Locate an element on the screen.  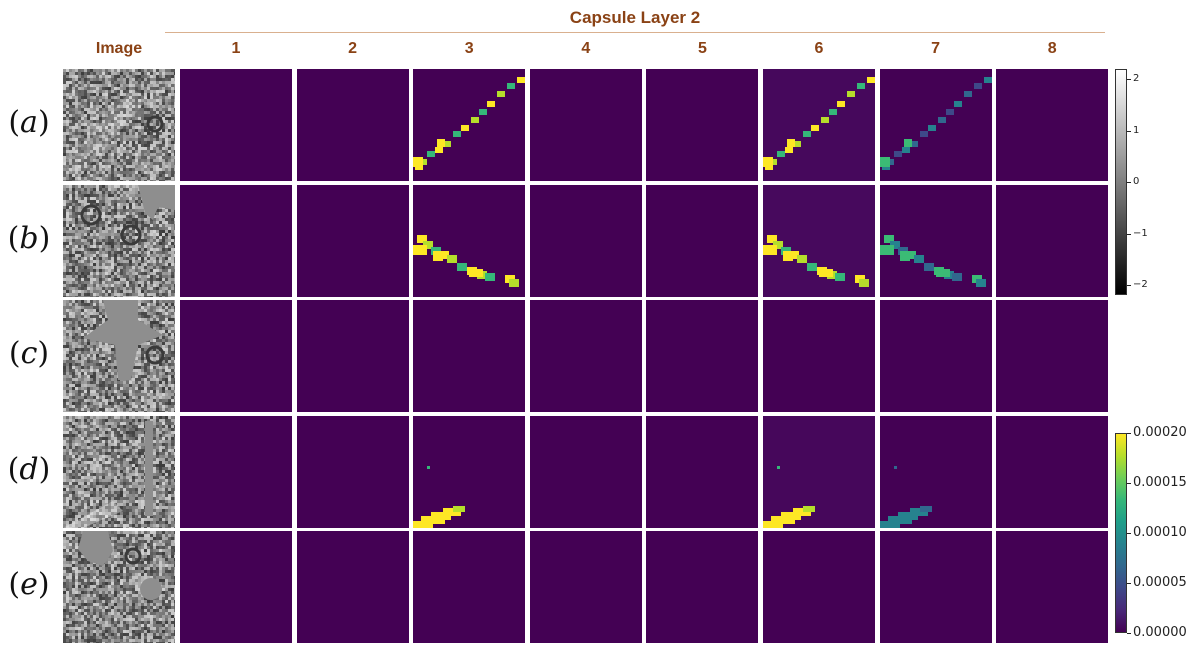
row-label-c: (c) is located at coordinates (29, 353).